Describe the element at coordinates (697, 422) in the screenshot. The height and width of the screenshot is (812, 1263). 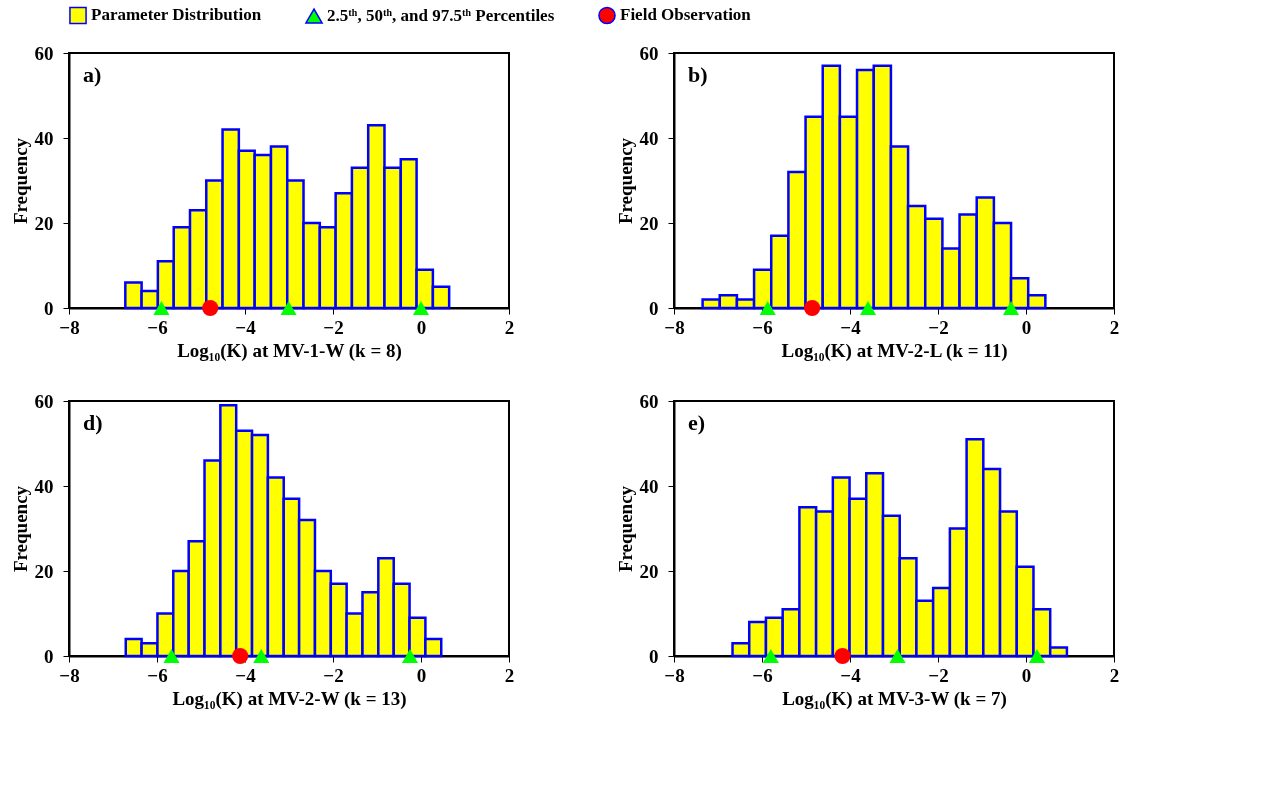
I see `annotation: e)` at that location.